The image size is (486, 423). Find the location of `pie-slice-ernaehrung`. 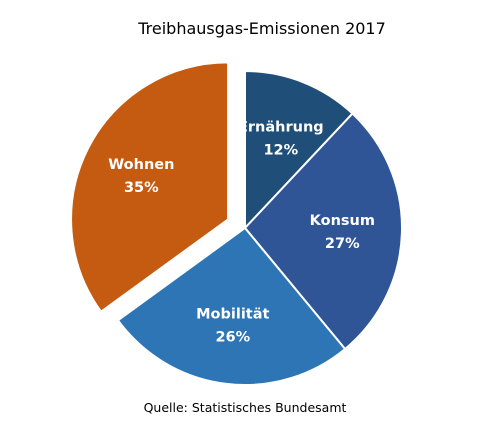

pie-slice-ernaehrung is located at coordinates (299, 150).